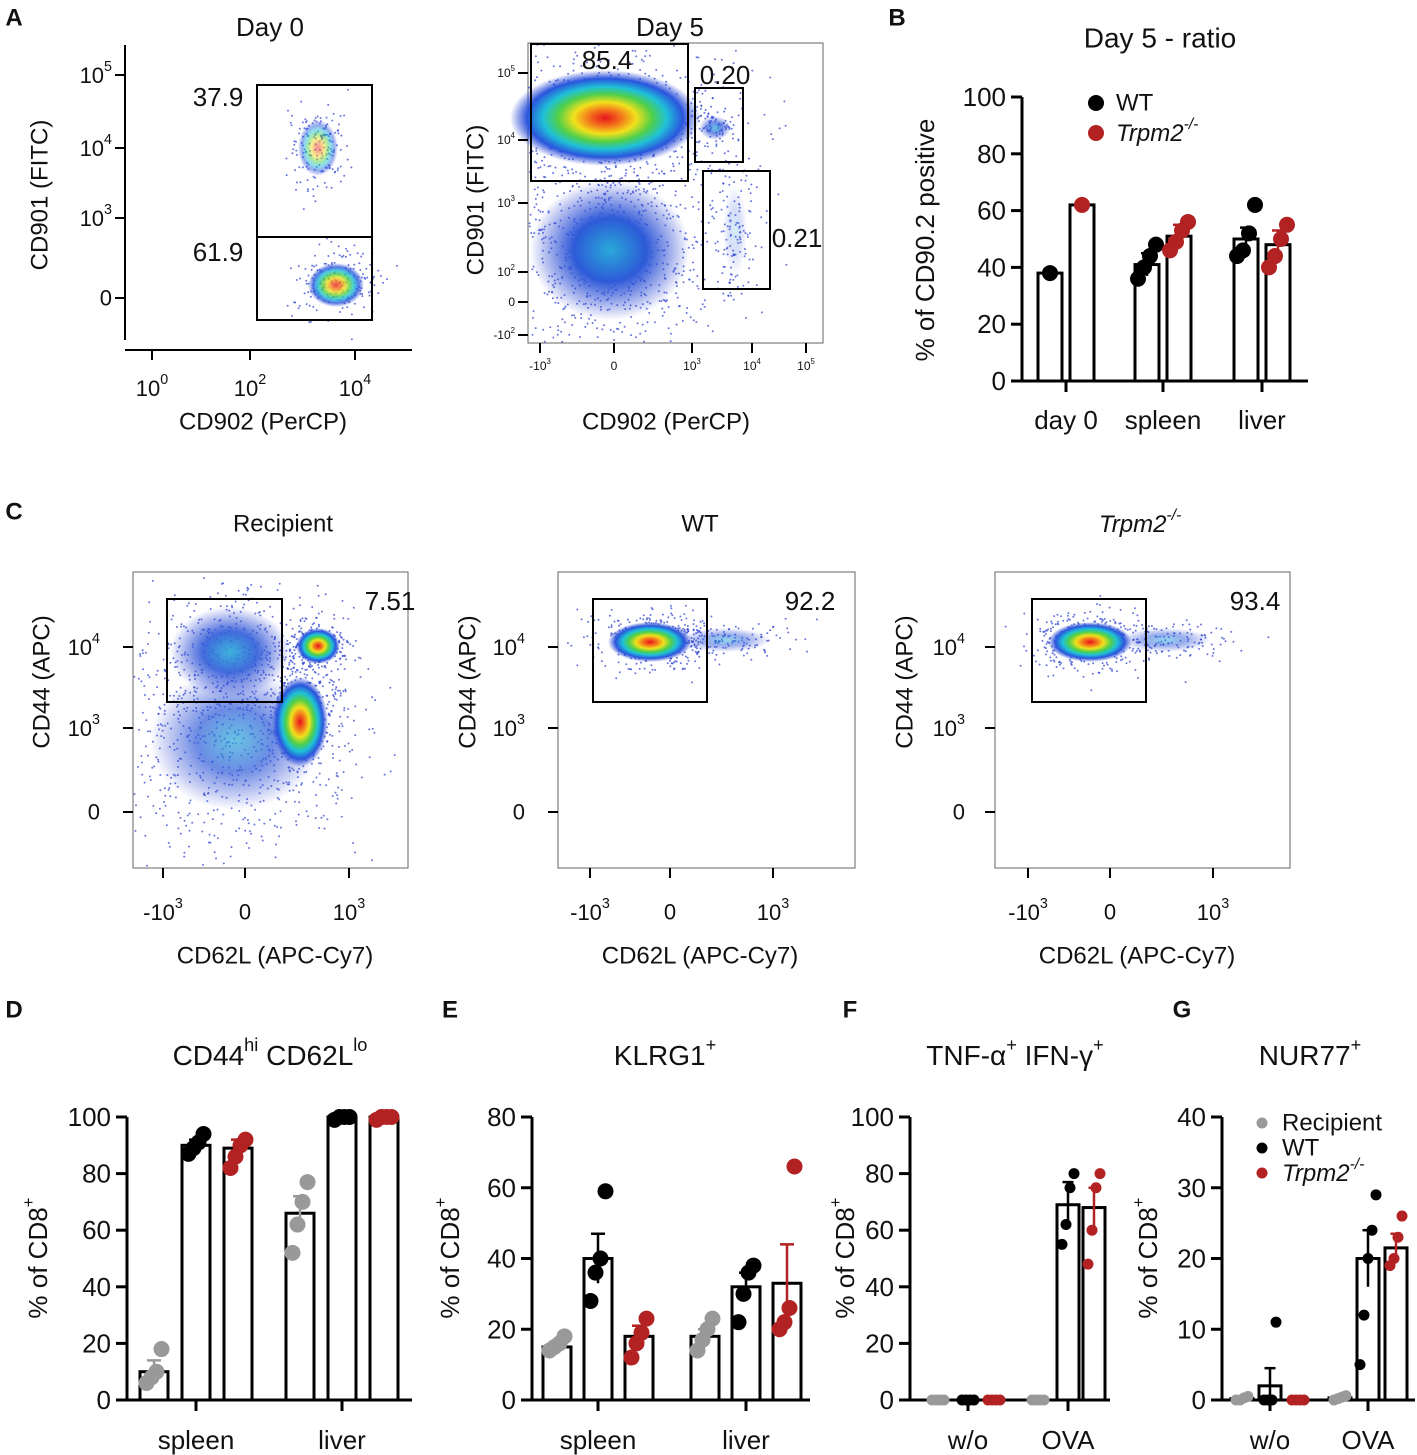 Image resolution: width=1417 pixels, height=1455 pixels. Describe the element at coordinates (275, 956) in the screenshot. I see `x-axis-label: CD62L (APC-Cy7)` at that location.